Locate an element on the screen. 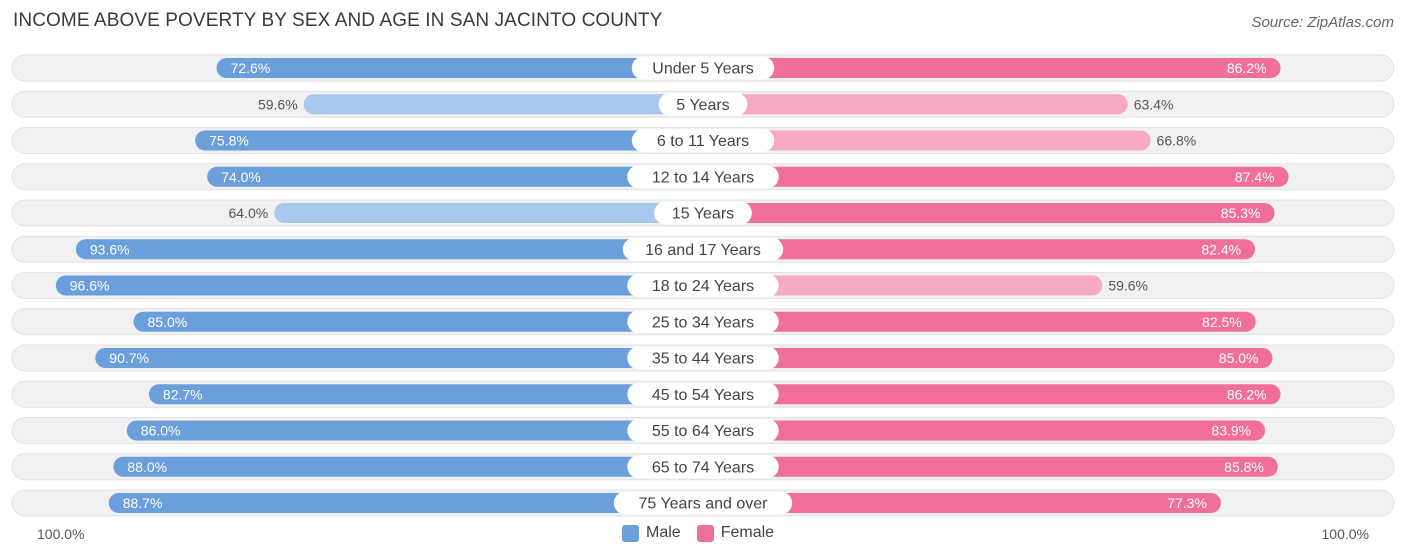  category-label: 6 to 11 Years is located at coordinates (703, 141).